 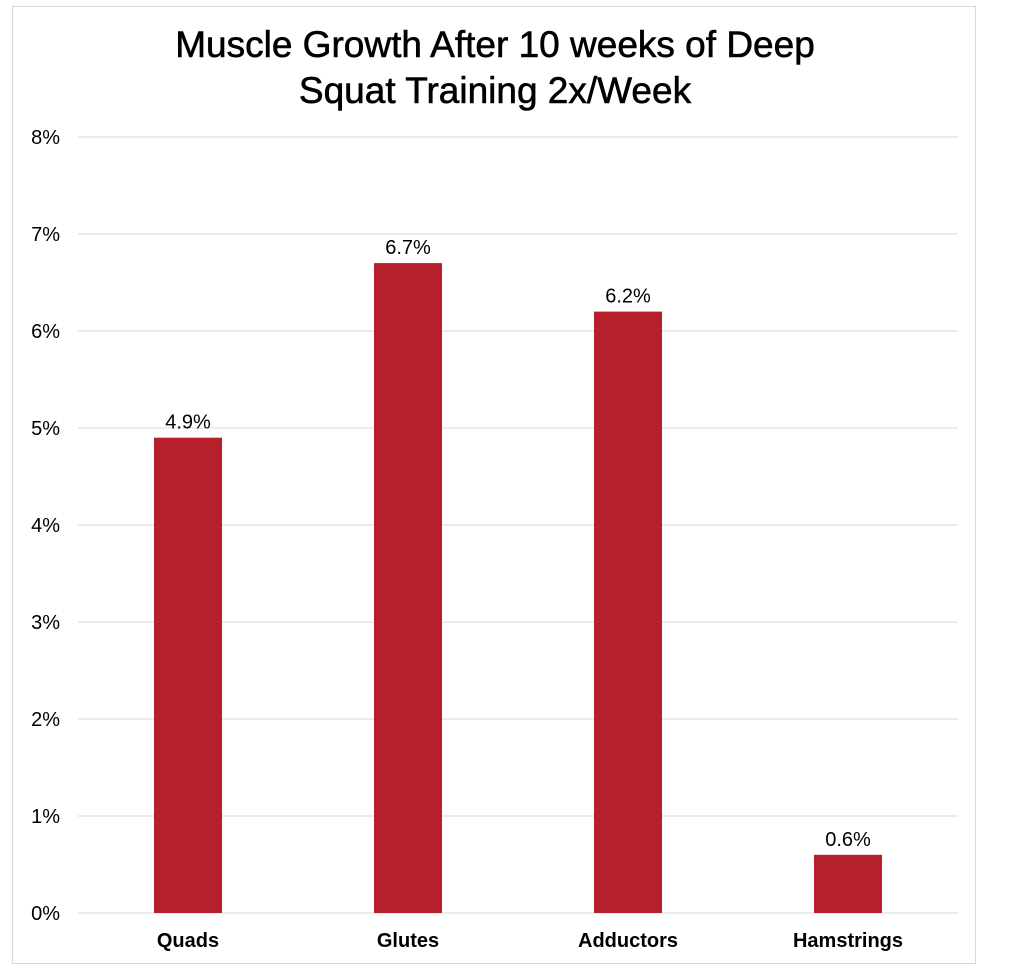 What do you see at coordinates (628, 941) in the screenshot?
I see `category-label: Adductors` at bounding box center [628, 941].